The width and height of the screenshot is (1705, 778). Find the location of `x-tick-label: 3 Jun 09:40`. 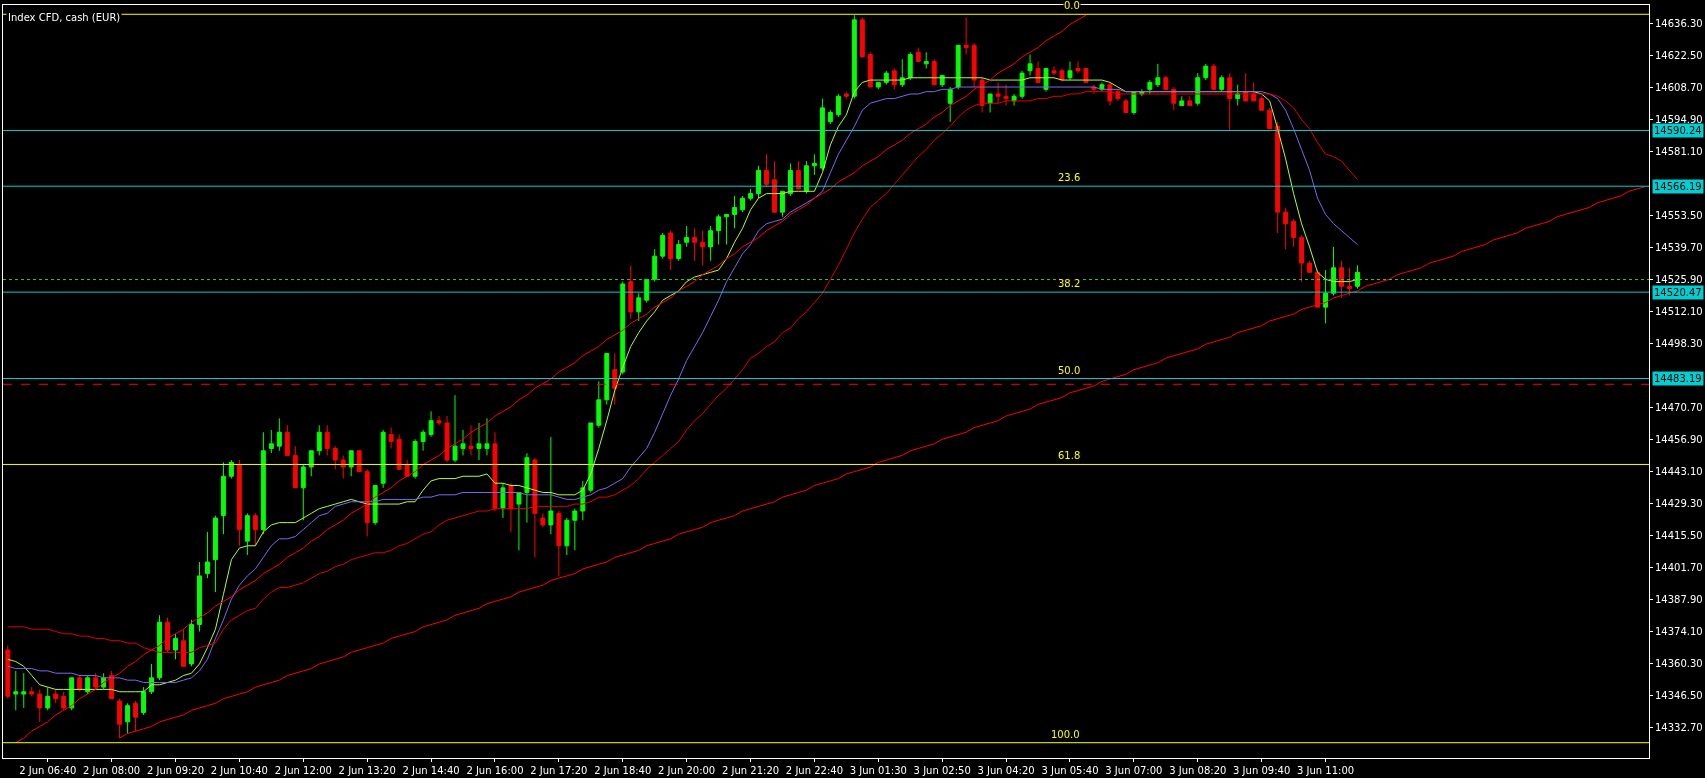

x-tick-label: 3 Jun 09:40 is located at coordinates (1262, 770).